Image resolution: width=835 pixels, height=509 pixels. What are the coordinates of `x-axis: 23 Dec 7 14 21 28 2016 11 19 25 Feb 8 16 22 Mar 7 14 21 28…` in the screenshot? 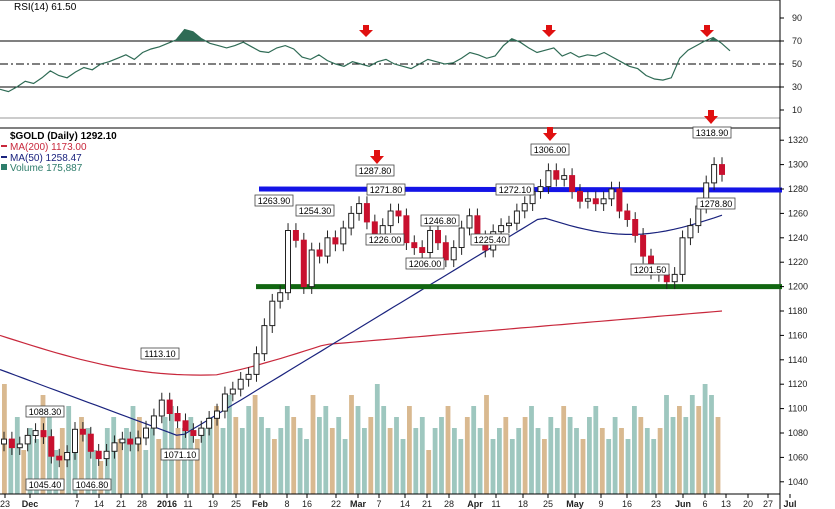 It's located at (398, 501).